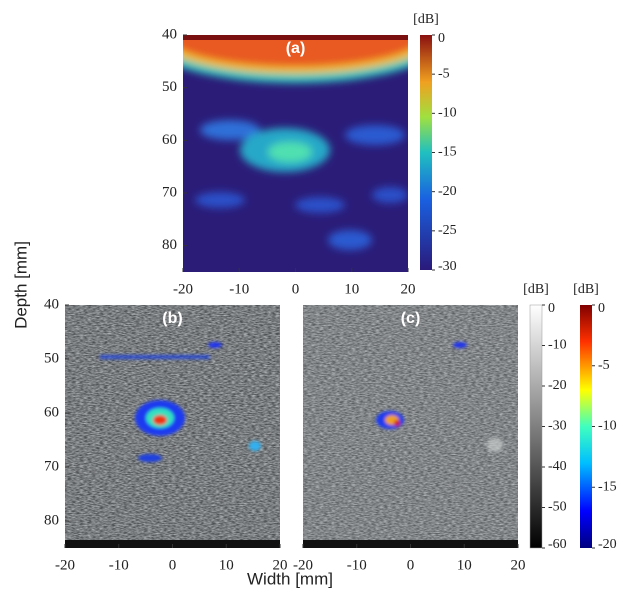 The image size is (618, 591). I want to click on panel-label: (c), so click(411, 318).